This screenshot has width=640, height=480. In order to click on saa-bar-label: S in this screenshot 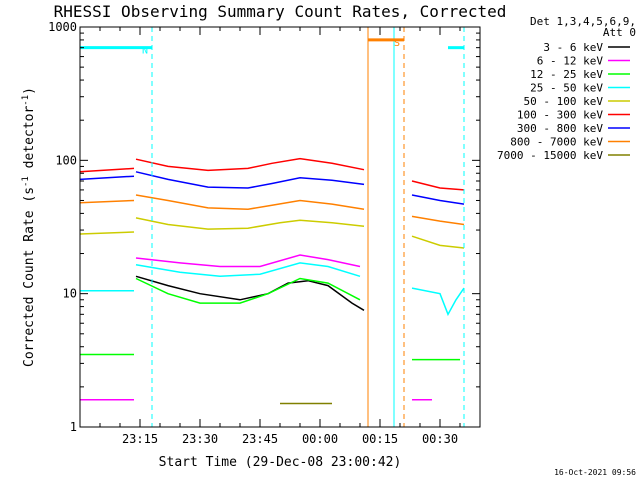, I will do `click(397, 43)`.